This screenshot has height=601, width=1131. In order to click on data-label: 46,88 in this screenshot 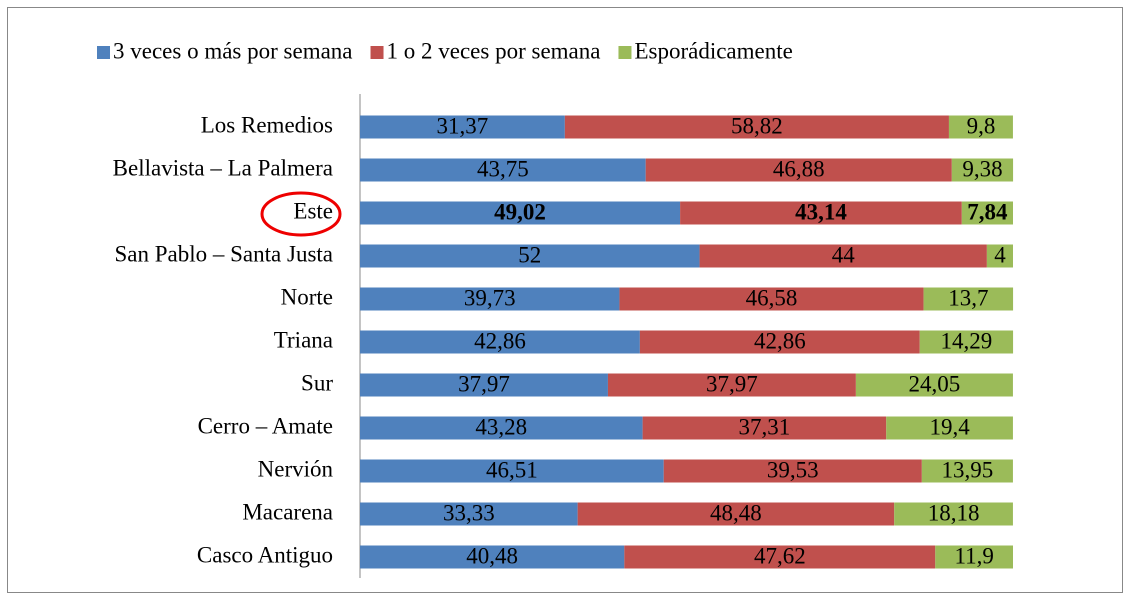, I will do `click(799, 168)`.